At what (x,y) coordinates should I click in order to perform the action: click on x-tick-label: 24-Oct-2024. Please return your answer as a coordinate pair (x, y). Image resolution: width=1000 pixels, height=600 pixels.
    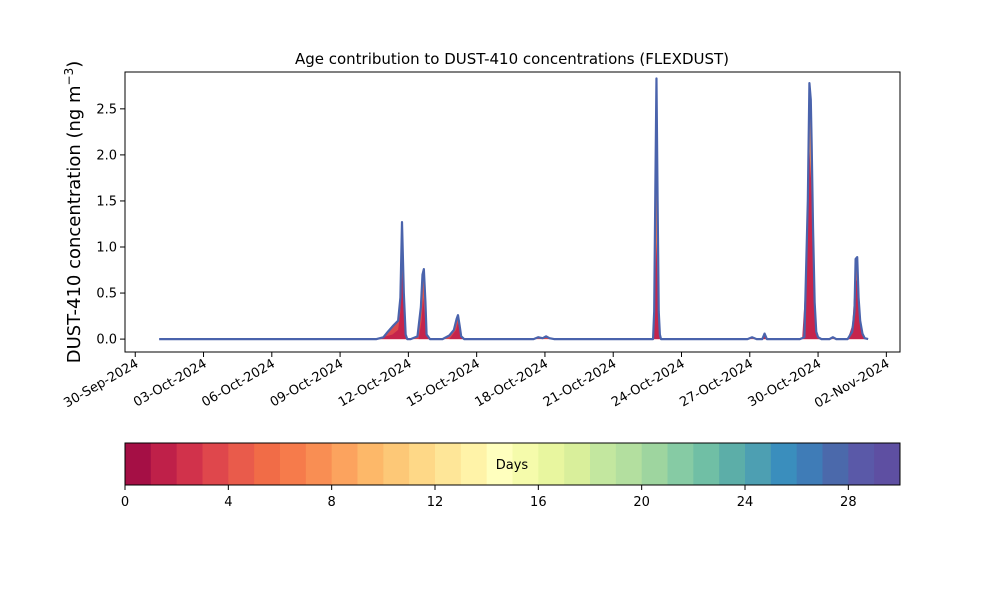
    Looking at the image, I should click on (648, 383).